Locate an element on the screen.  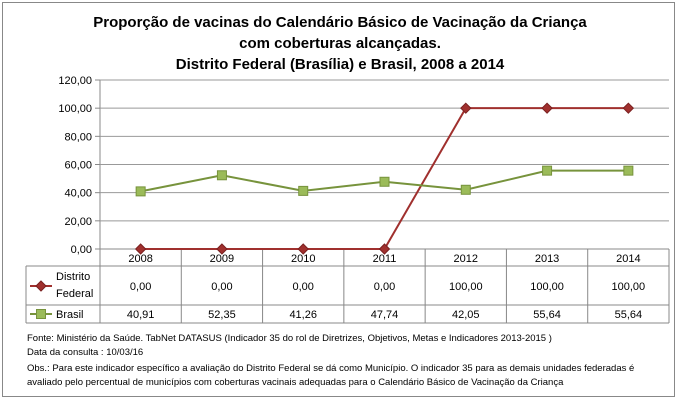
y-tick-label: 80,00 is located at coordinates (78, 137).